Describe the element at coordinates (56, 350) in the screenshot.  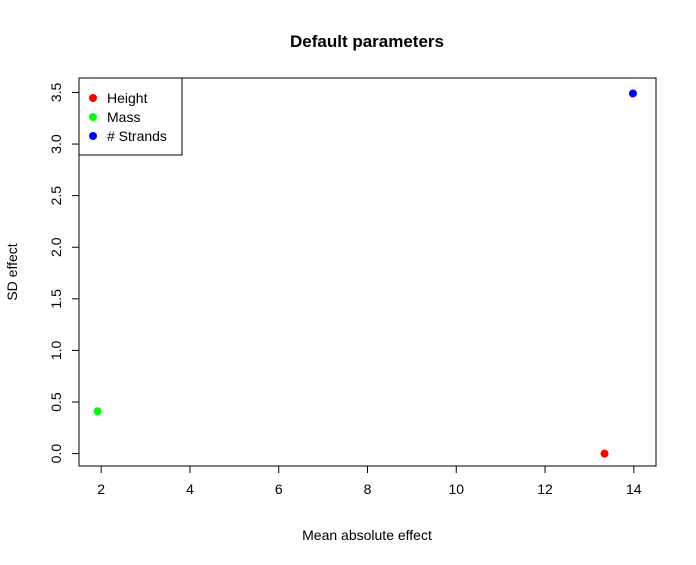
I see `y-tick-label: 1.0` at that location.